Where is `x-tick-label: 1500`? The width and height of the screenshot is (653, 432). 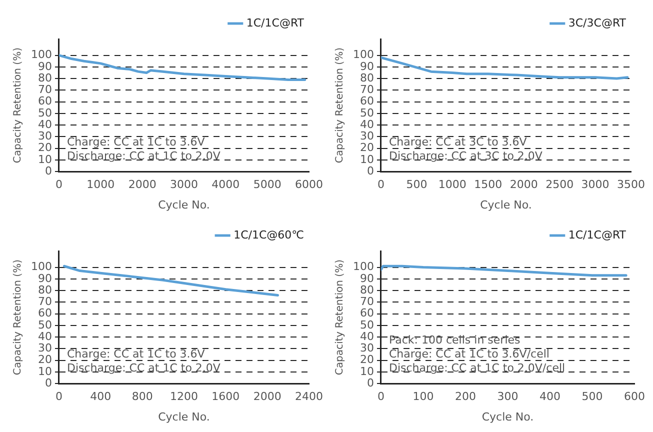
x-tick-label: 1500 is located at coordinates (488, 185).